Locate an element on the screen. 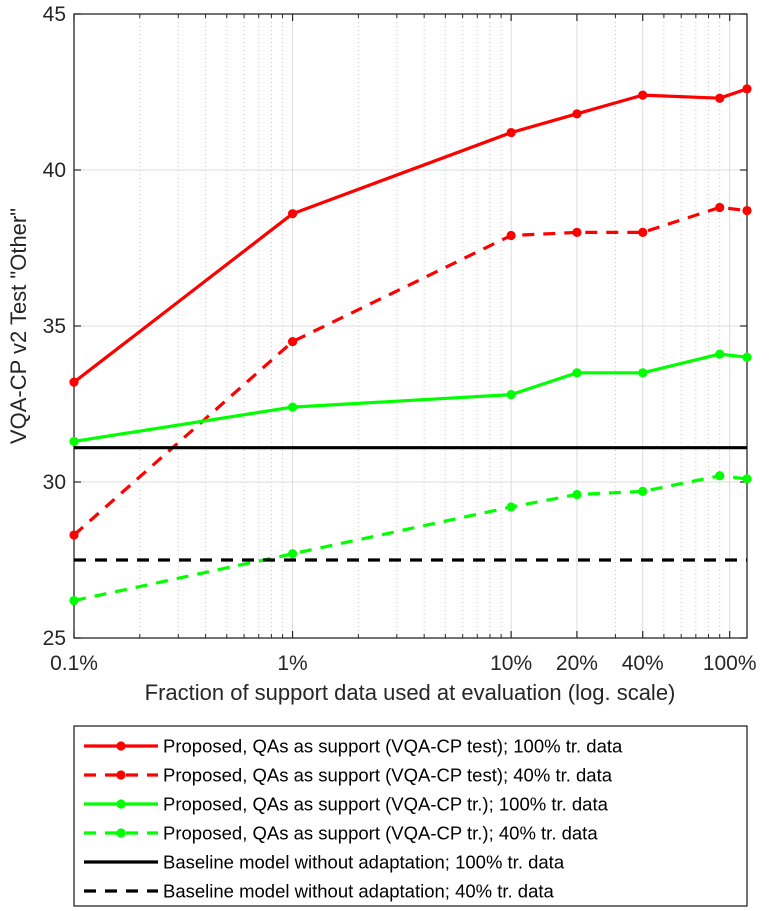 The image size is (780, 911). y-tick-label: 35 is located at coordinates (54, 326).